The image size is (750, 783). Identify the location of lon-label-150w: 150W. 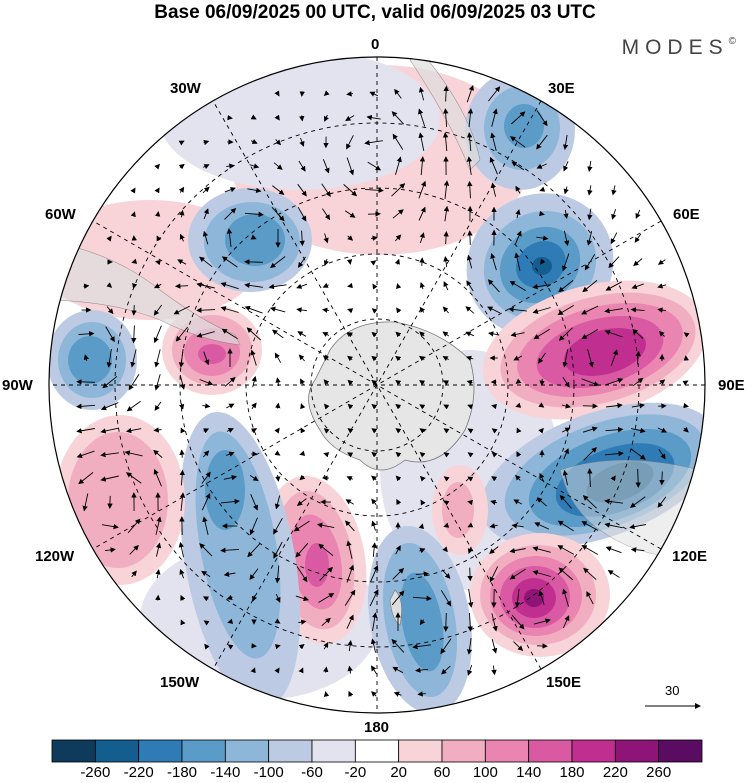
(180, 682).